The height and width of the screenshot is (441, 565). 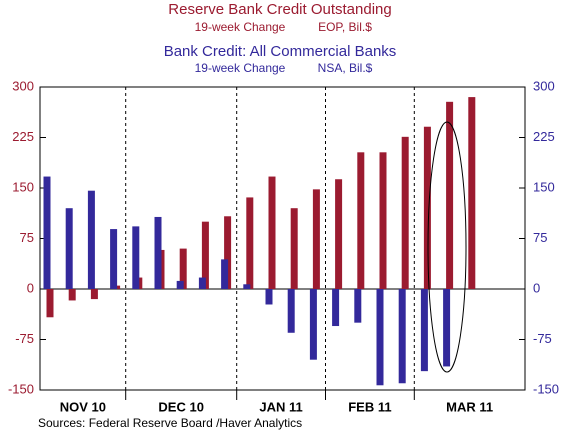 I want to click on y2-tick-label: 225, so click(x=544, y=136).